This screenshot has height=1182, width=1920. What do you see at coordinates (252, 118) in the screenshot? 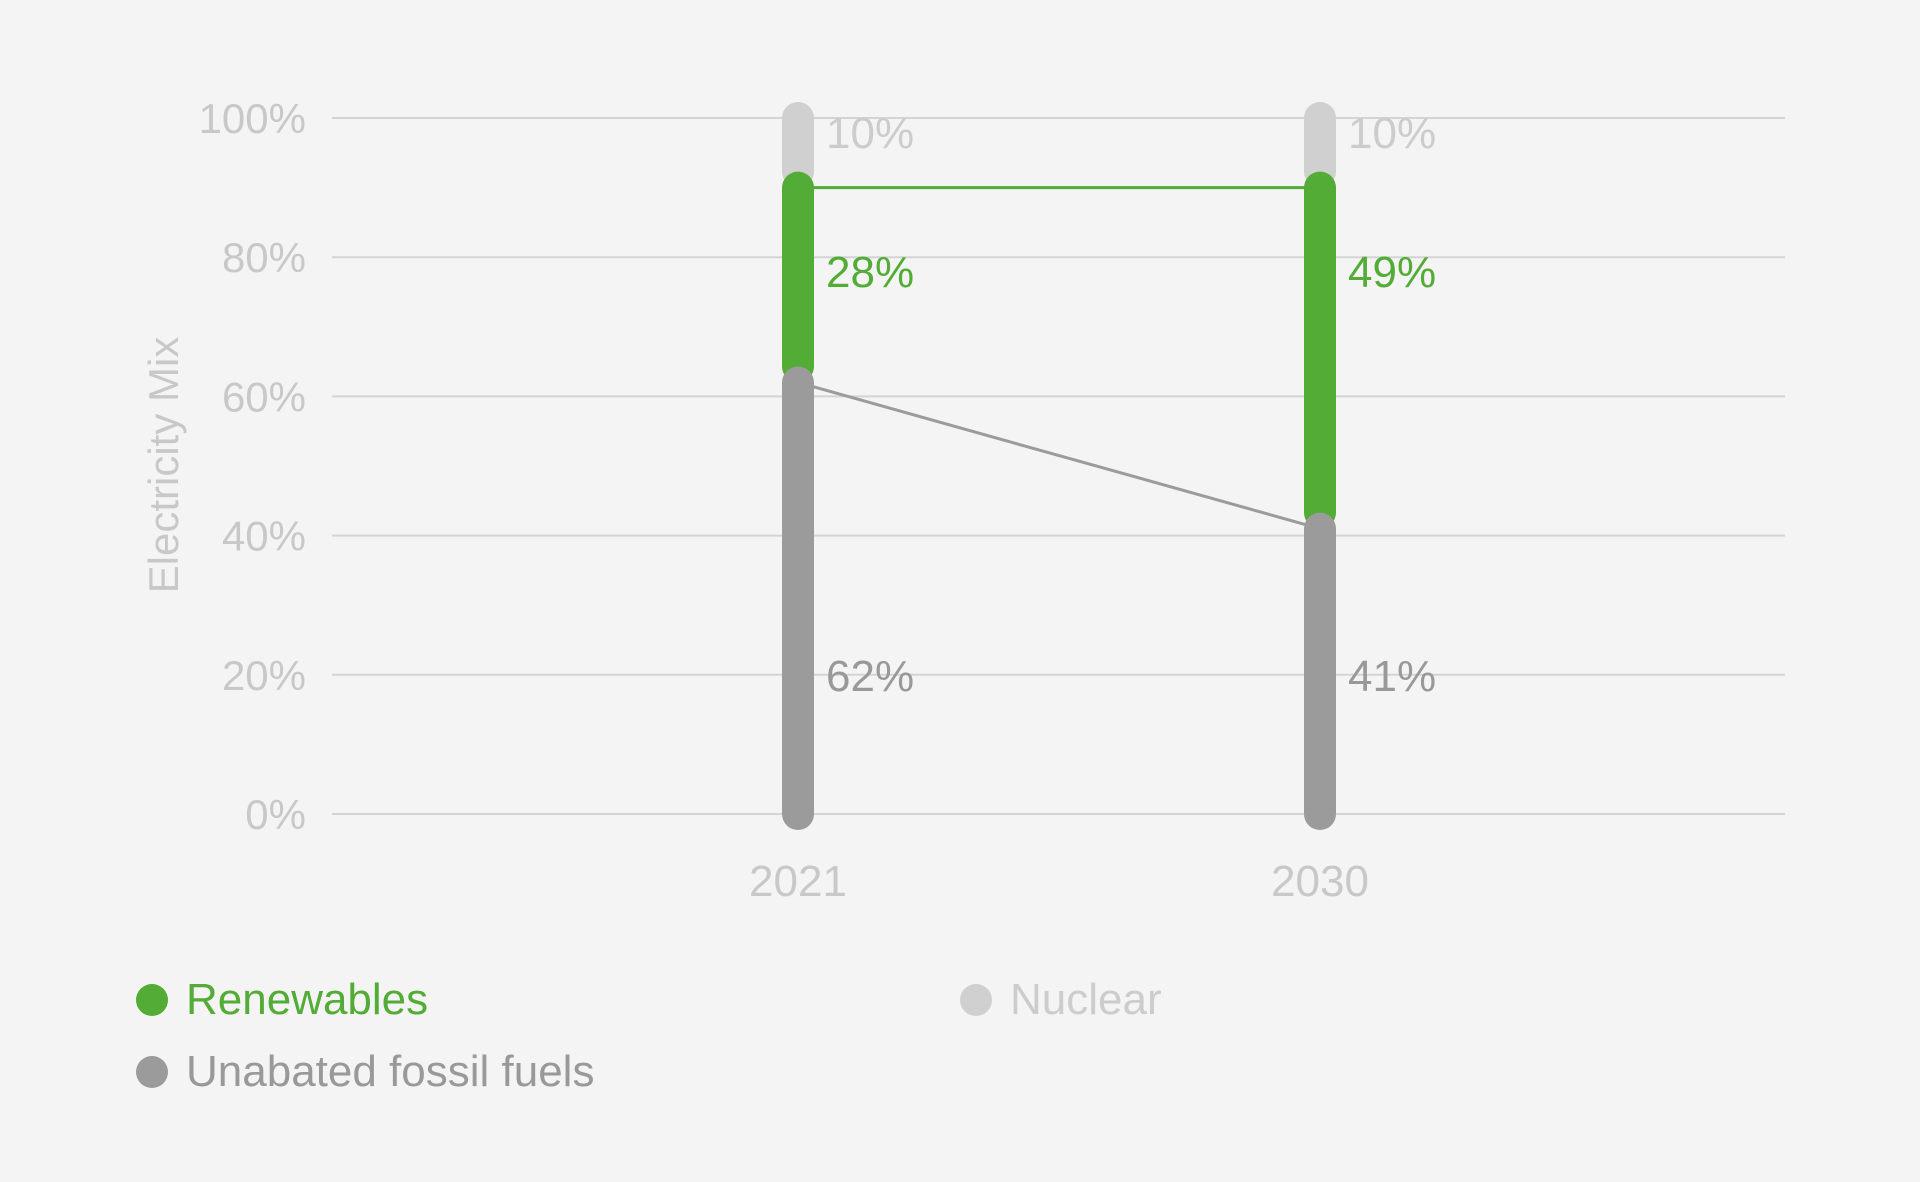
I see `y-tick-label: 100%` at bounding box center [252, 118].